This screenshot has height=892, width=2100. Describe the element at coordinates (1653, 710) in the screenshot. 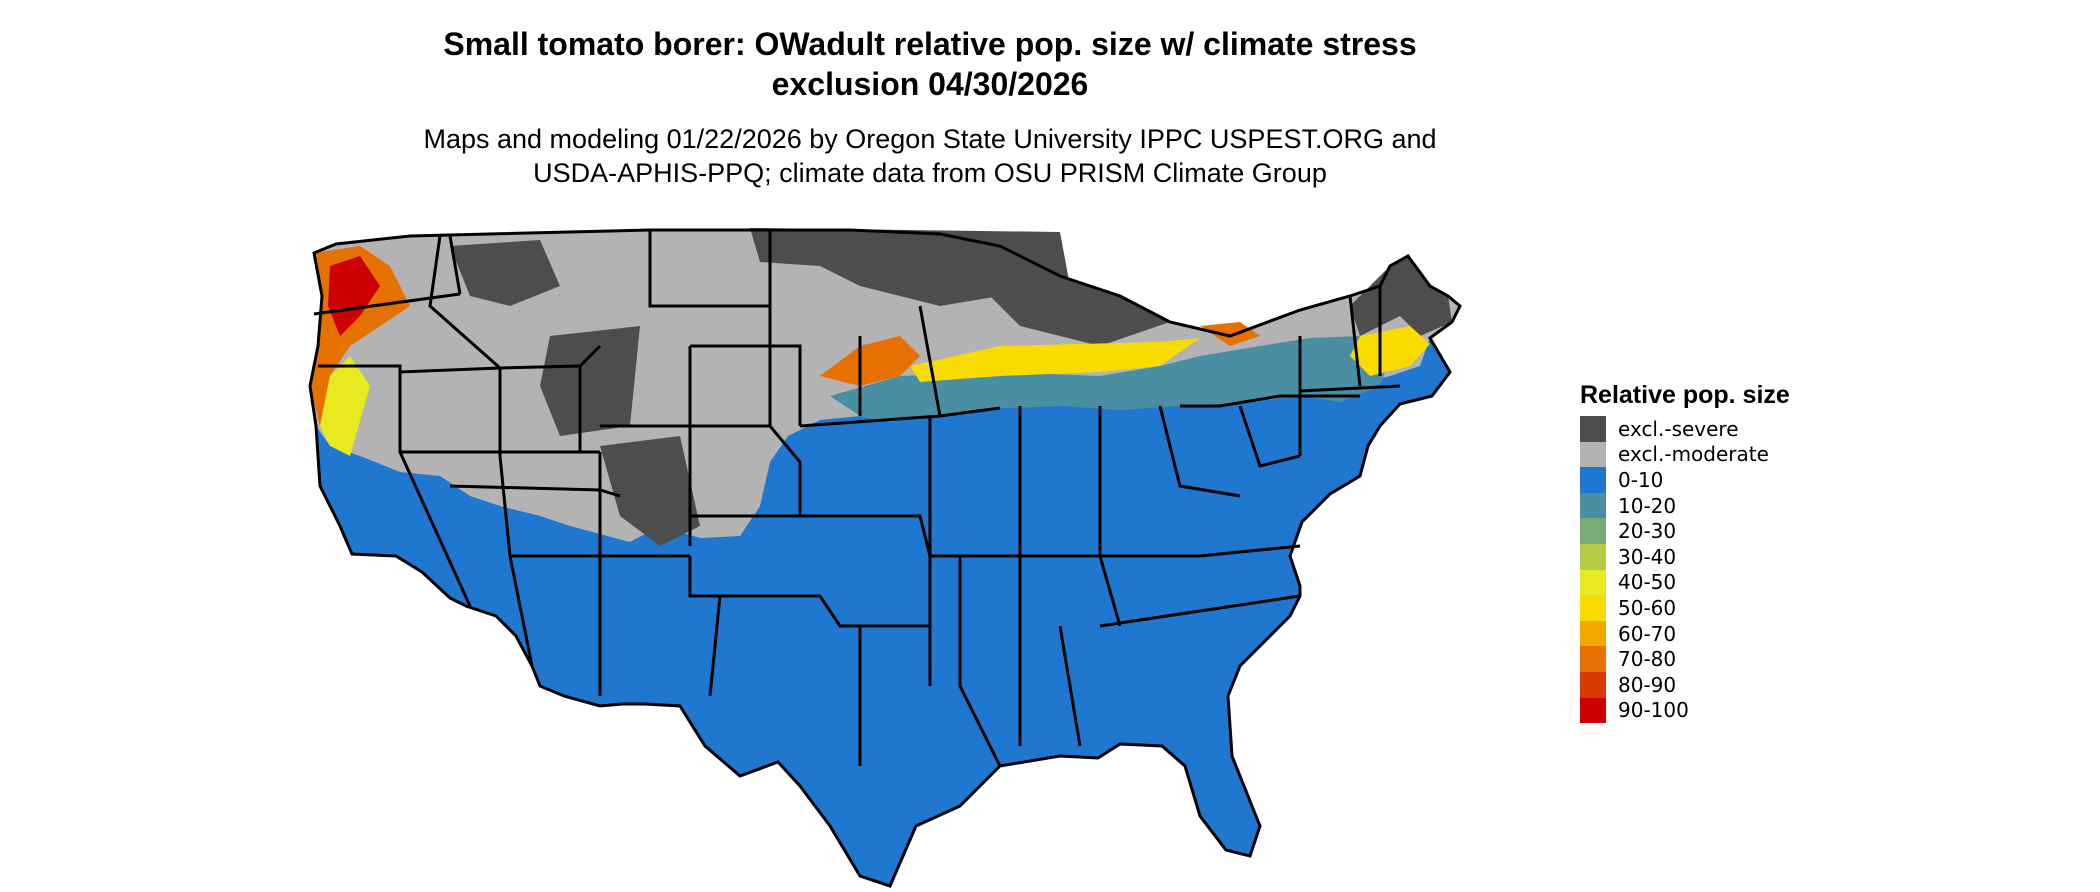

I see `legend-label: 90-100` at that location.